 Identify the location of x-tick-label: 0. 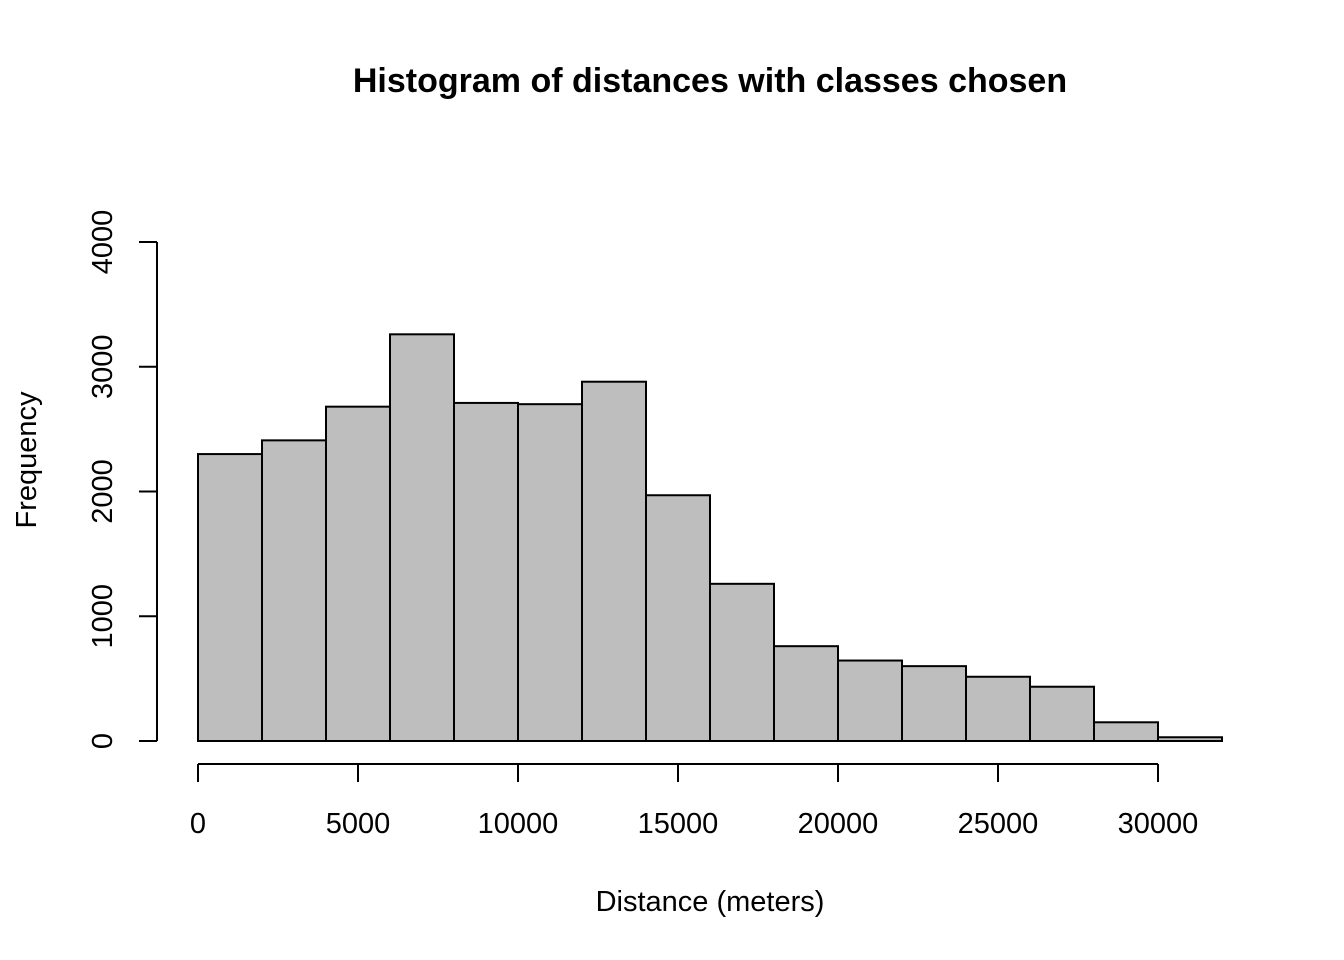
(198, 824).